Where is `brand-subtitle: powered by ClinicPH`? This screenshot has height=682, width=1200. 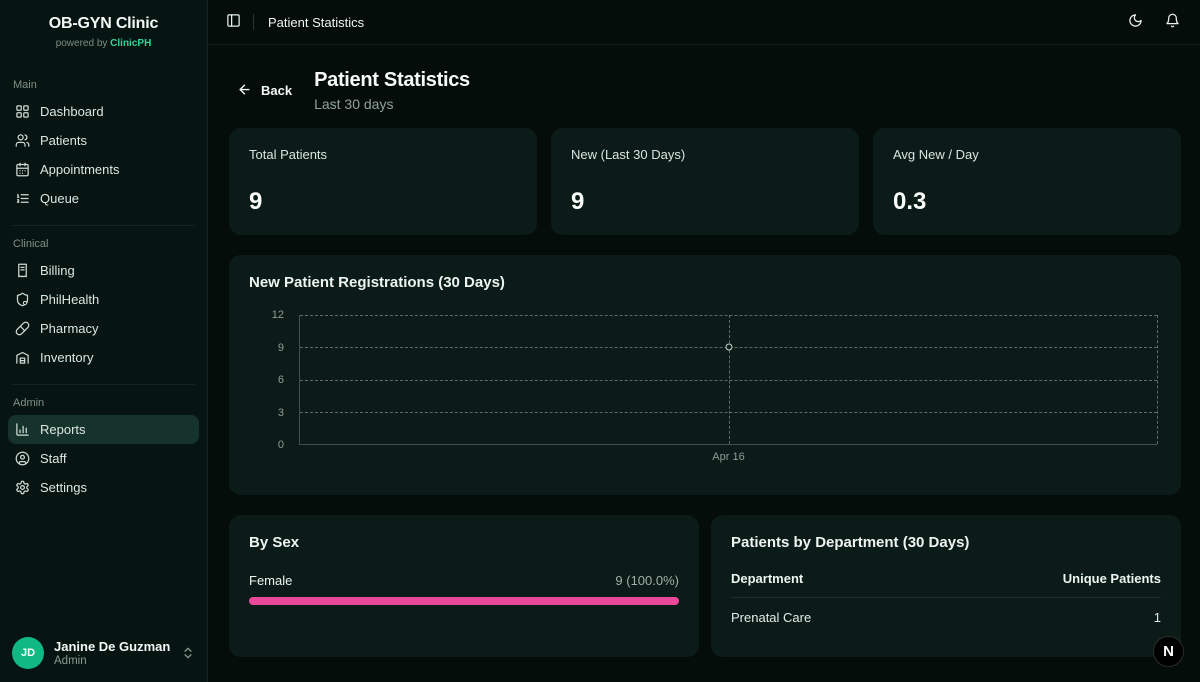 brand-subtitle: powered by ClinicPH is located at coordinates (103, 43).